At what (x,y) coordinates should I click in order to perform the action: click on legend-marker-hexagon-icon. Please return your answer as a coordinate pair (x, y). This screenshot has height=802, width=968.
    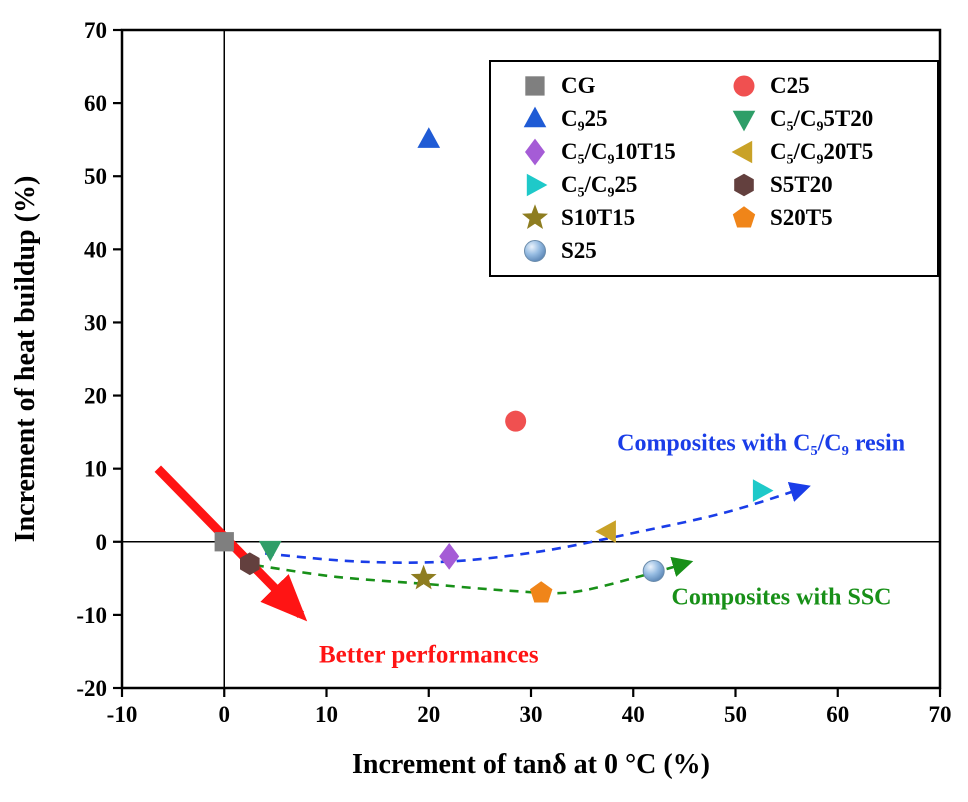
    Looking at the image, I should click on (744, 185).